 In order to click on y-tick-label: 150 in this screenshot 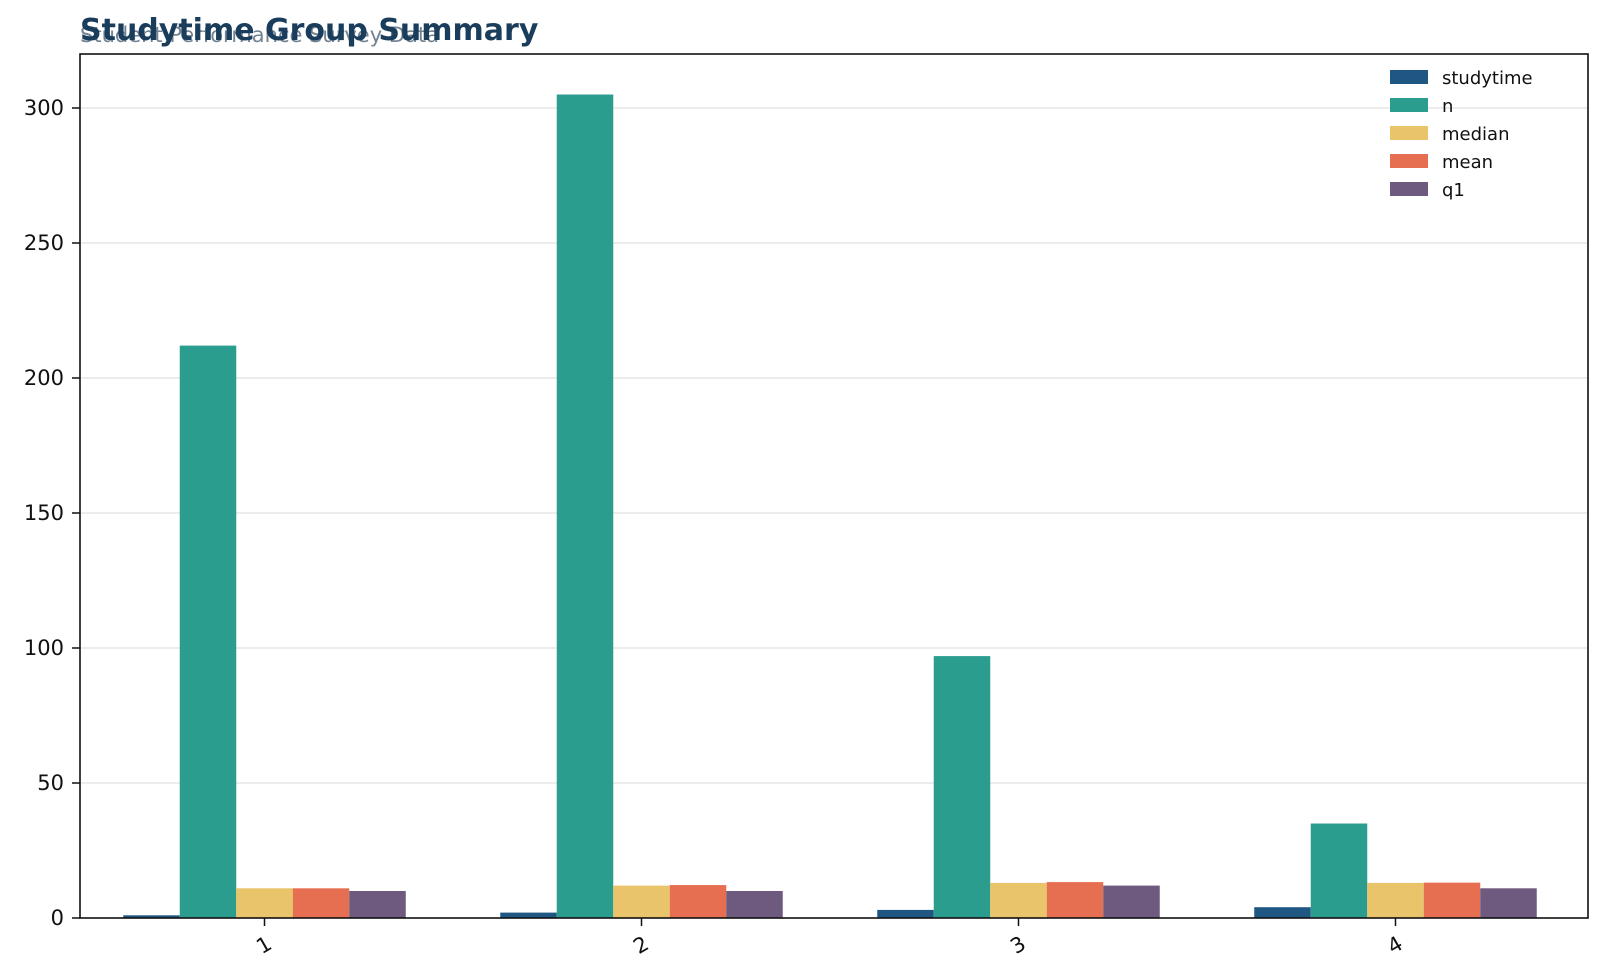, I will do `click(44, 513)`.